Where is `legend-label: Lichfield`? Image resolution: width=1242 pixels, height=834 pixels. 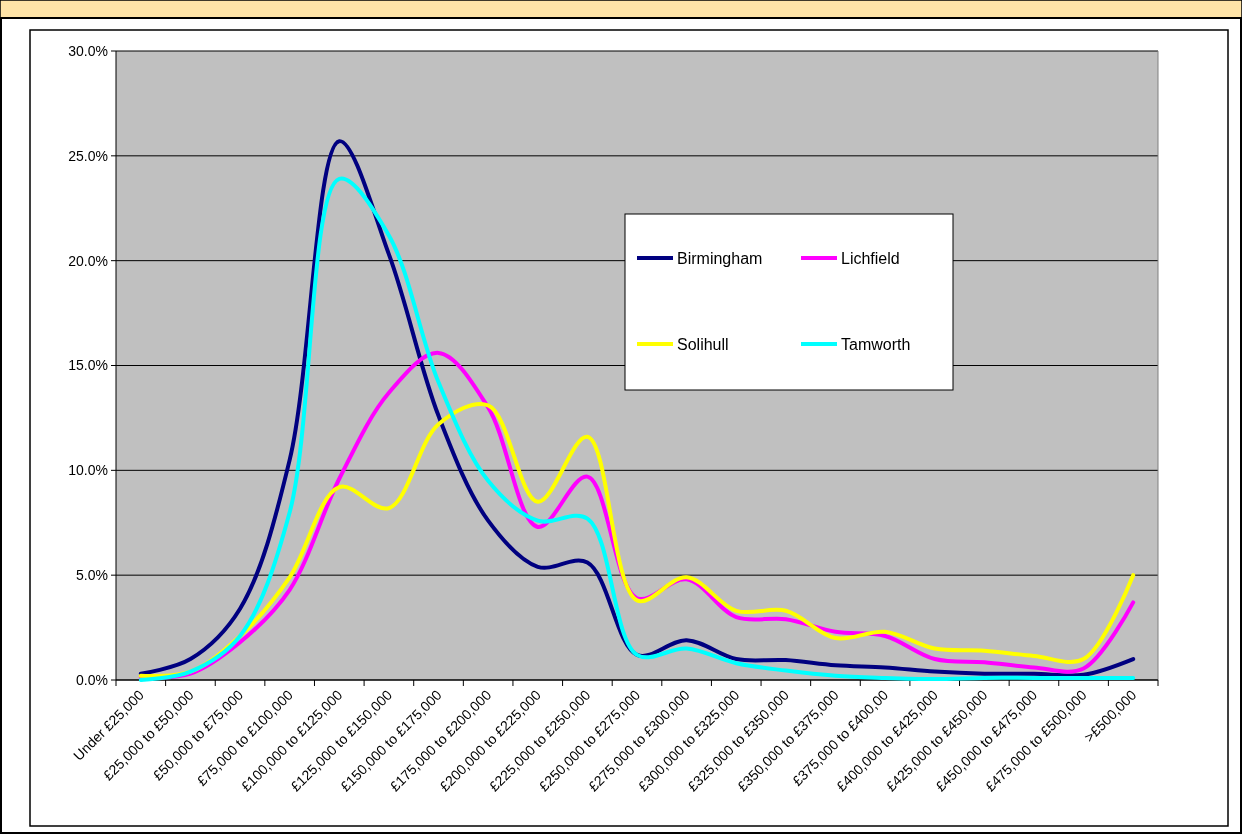 legend-label: Lichfield is located at coordinates (870, 258).